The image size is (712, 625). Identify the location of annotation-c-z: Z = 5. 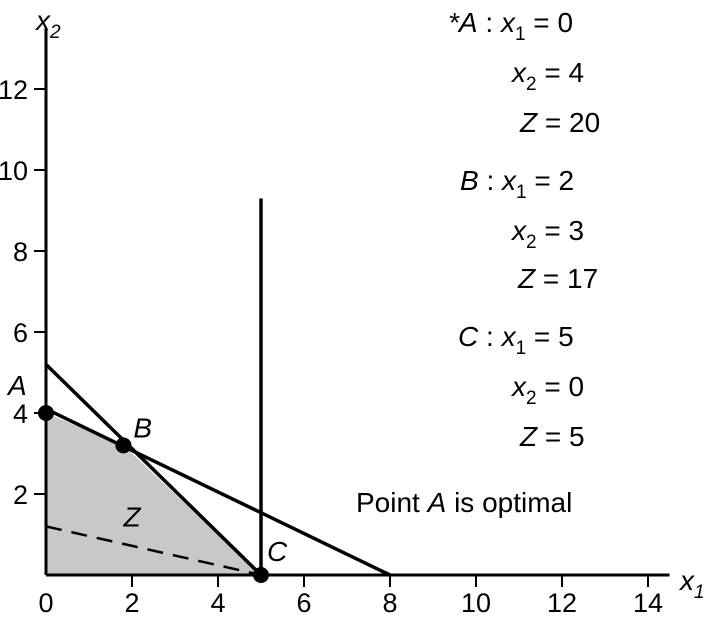
(552, 436).